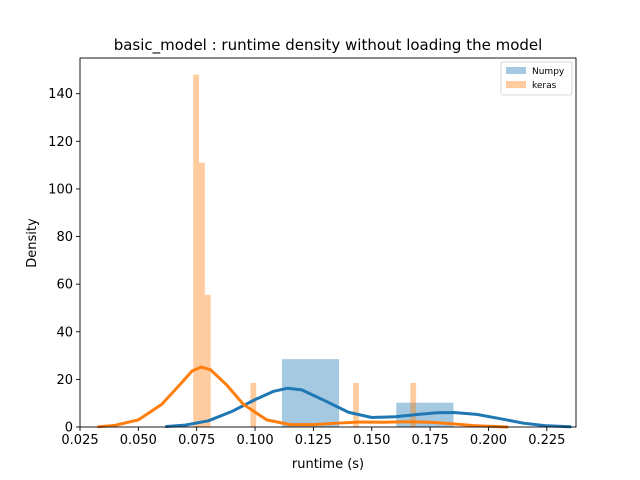 The image size is (640, 480). Describe the element at coordinates (60, 142) in the screenshot. I see `y-tick-label: 120` at that location.